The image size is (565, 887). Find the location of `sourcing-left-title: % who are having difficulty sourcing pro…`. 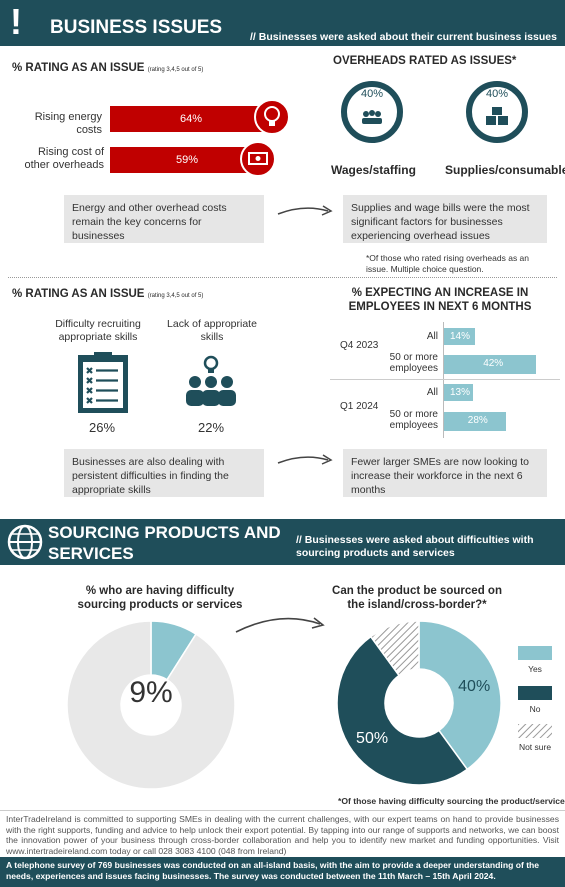

sourcing-left-title: % who are having difficulty sourcing pro… is located at coordinates (160, 598).